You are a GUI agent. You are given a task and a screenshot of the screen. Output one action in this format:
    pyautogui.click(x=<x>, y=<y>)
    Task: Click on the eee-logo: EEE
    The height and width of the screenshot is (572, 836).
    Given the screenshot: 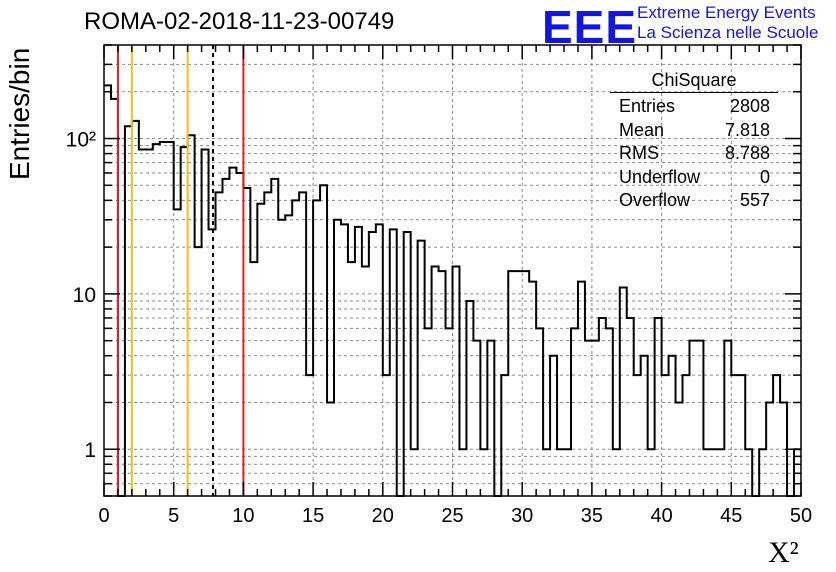 What is the action you would take?
    pyautogui.click(x=590, y=27)
    